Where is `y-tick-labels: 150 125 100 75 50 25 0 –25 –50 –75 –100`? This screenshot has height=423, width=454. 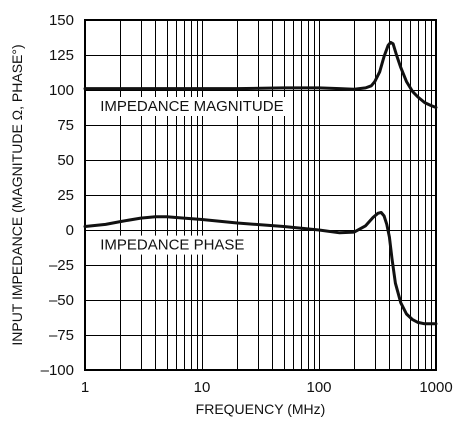 y-tick-labels: 150 125 100 75 50 25 0 –25 –50 –75 –100 is located at coordinates (57, 195).